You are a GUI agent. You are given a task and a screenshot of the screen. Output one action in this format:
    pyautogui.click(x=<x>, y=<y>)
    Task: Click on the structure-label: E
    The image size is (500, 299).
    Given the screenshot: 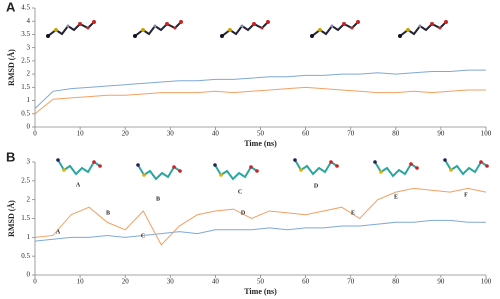 What is the action you would take?
    pyautogui.click(x=396, y=197)
    